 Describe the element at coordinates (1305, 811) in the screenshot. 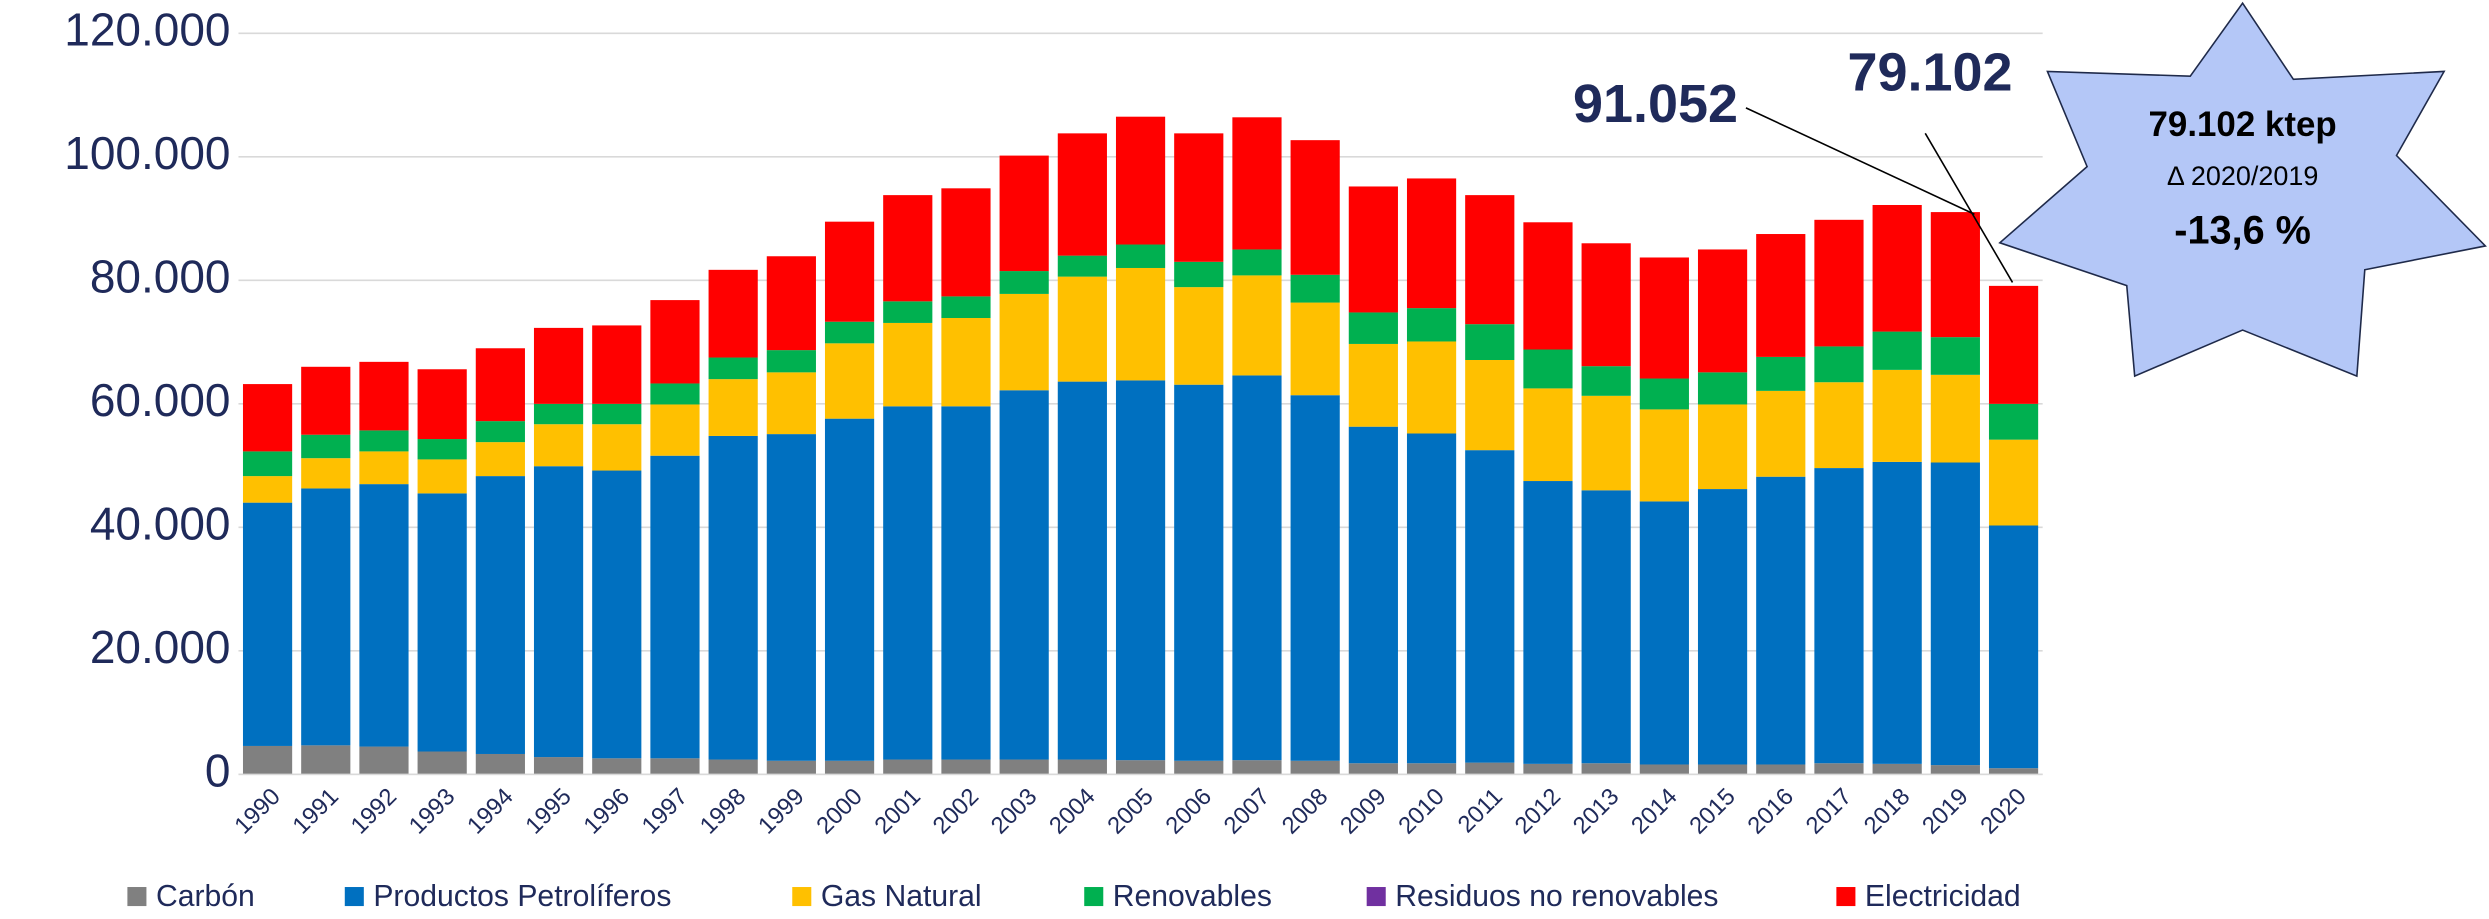

I see `x-tick-label: 2008` at that location.